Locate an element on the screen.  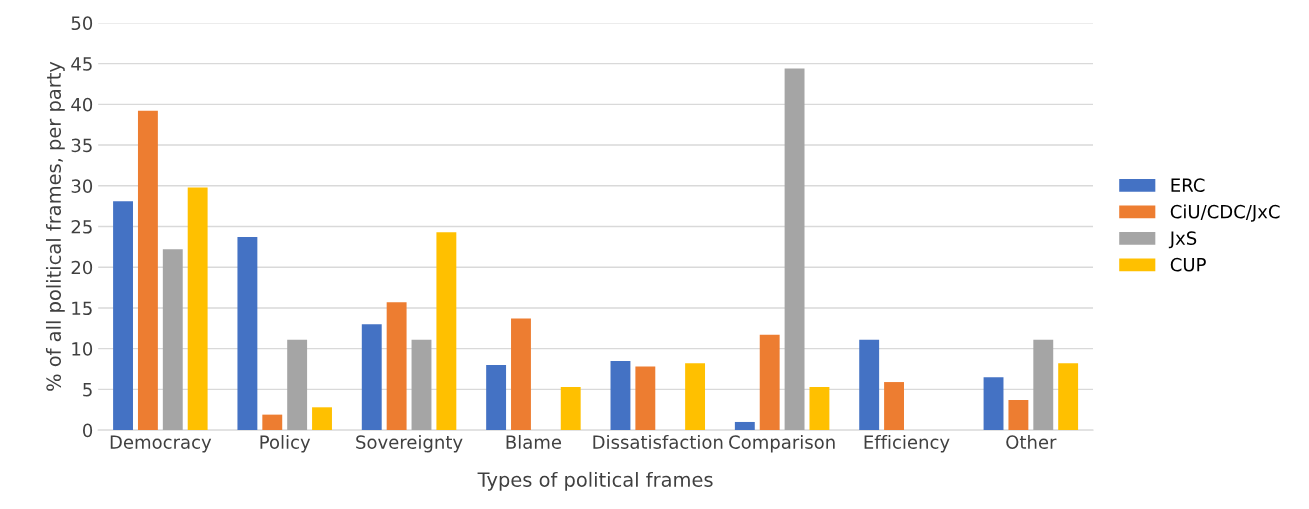
x-axis-title: Types of political frames is located at coordinates (595, 481).